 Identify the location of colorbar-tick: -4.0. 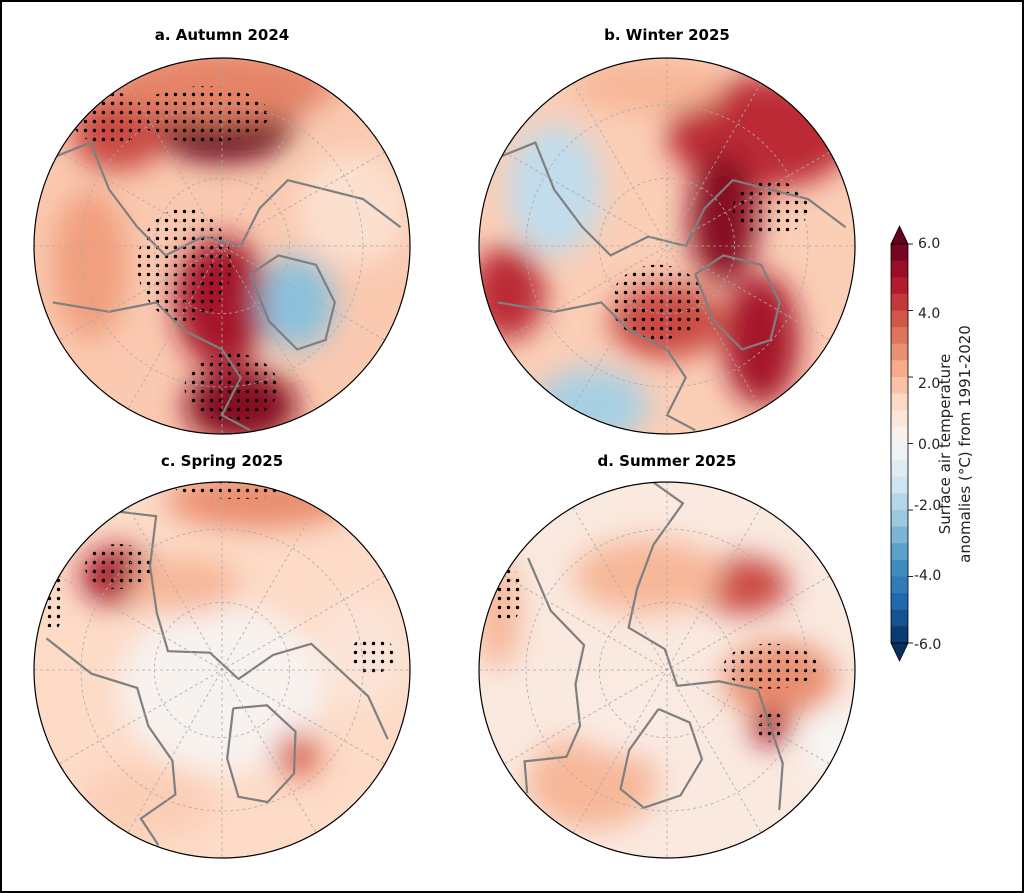
(928, 576).